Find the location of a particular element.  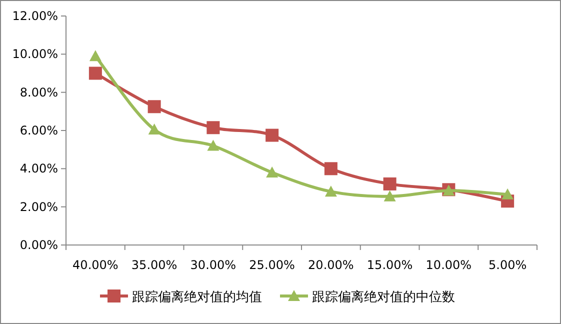

y-tick-label: 6.00% is located at coordinates (39, 131).